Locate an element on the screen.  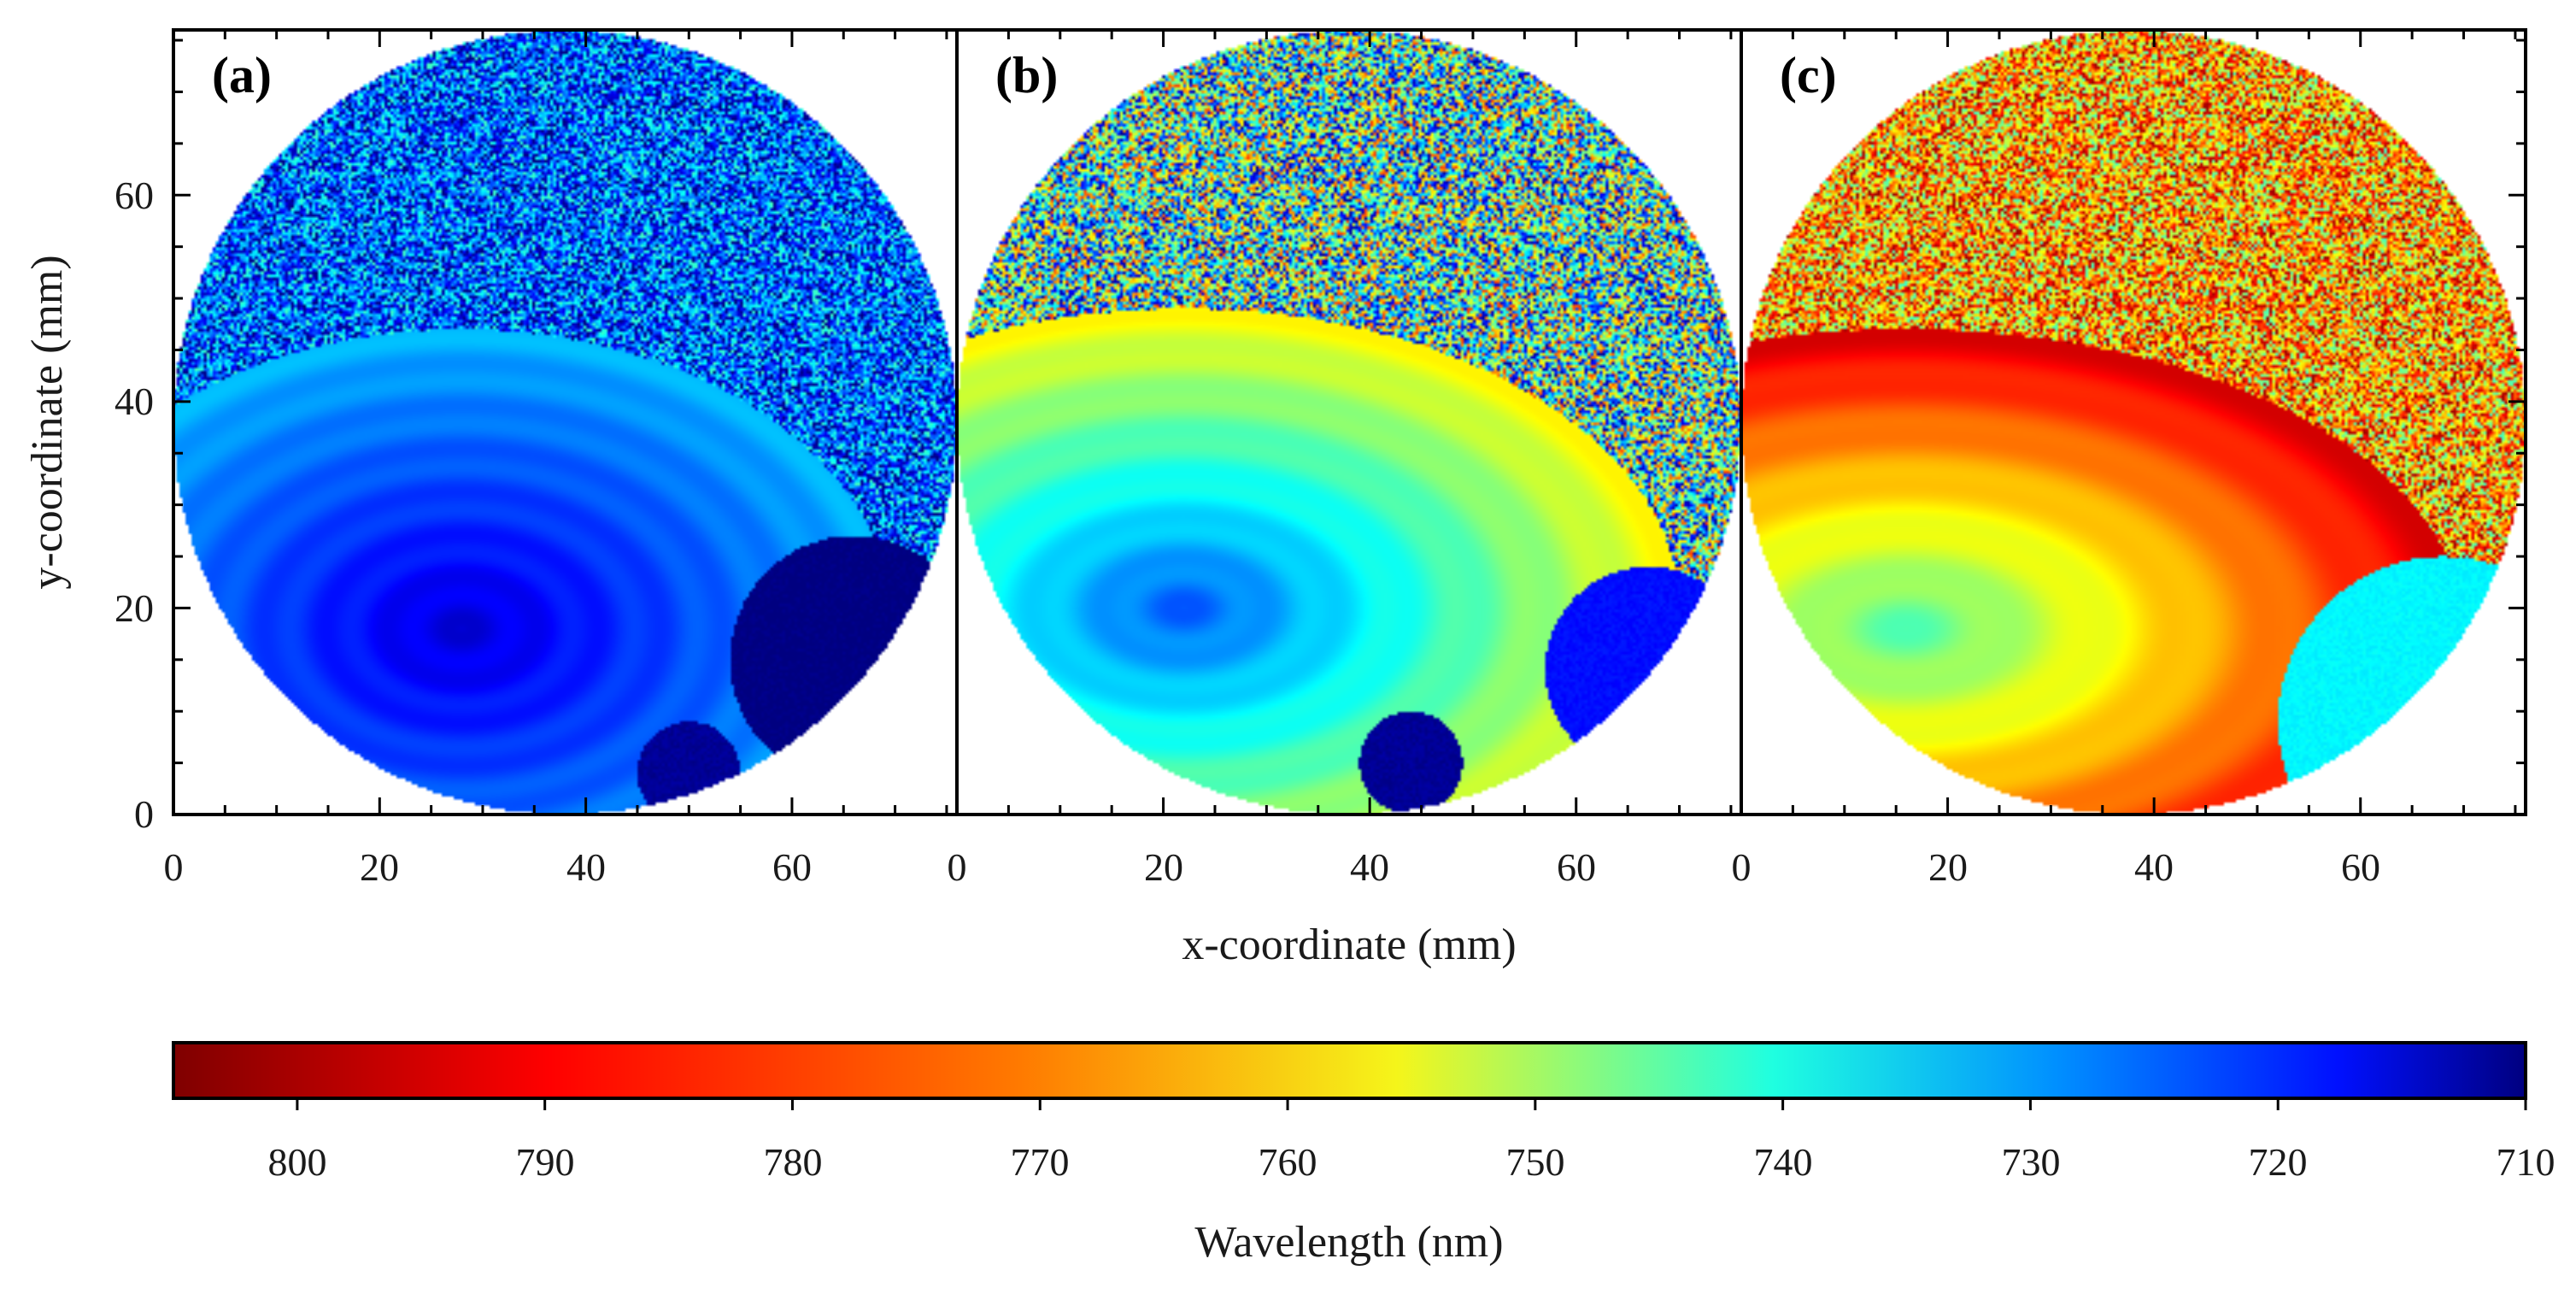
y-tick-label-3: 60 is located at coordinates (134, 195).